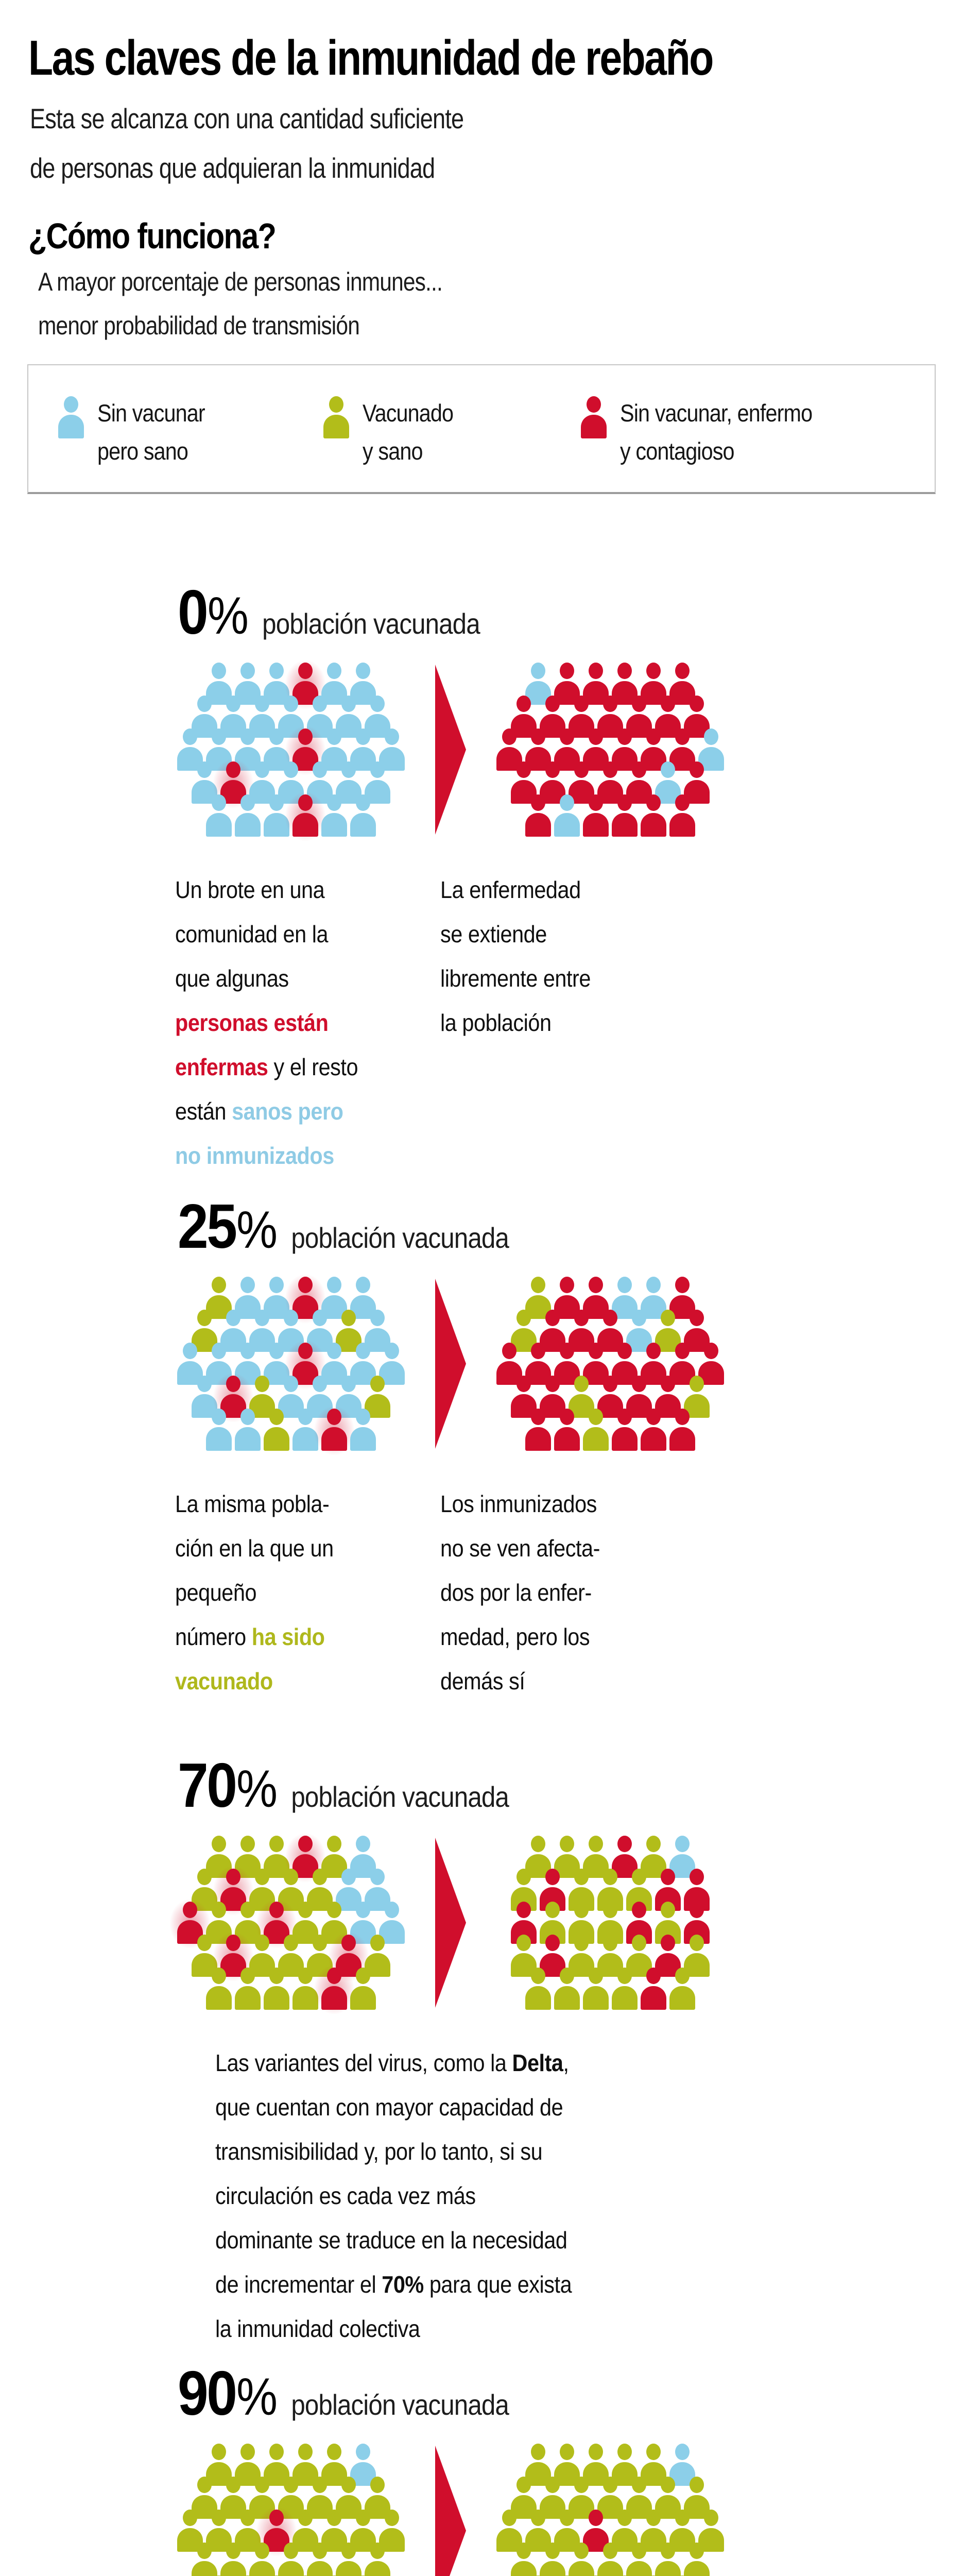 This screenshot has height=2576, width=964. I want to click on text-run: sanos pero no inmunizados, so click(259, 1133).